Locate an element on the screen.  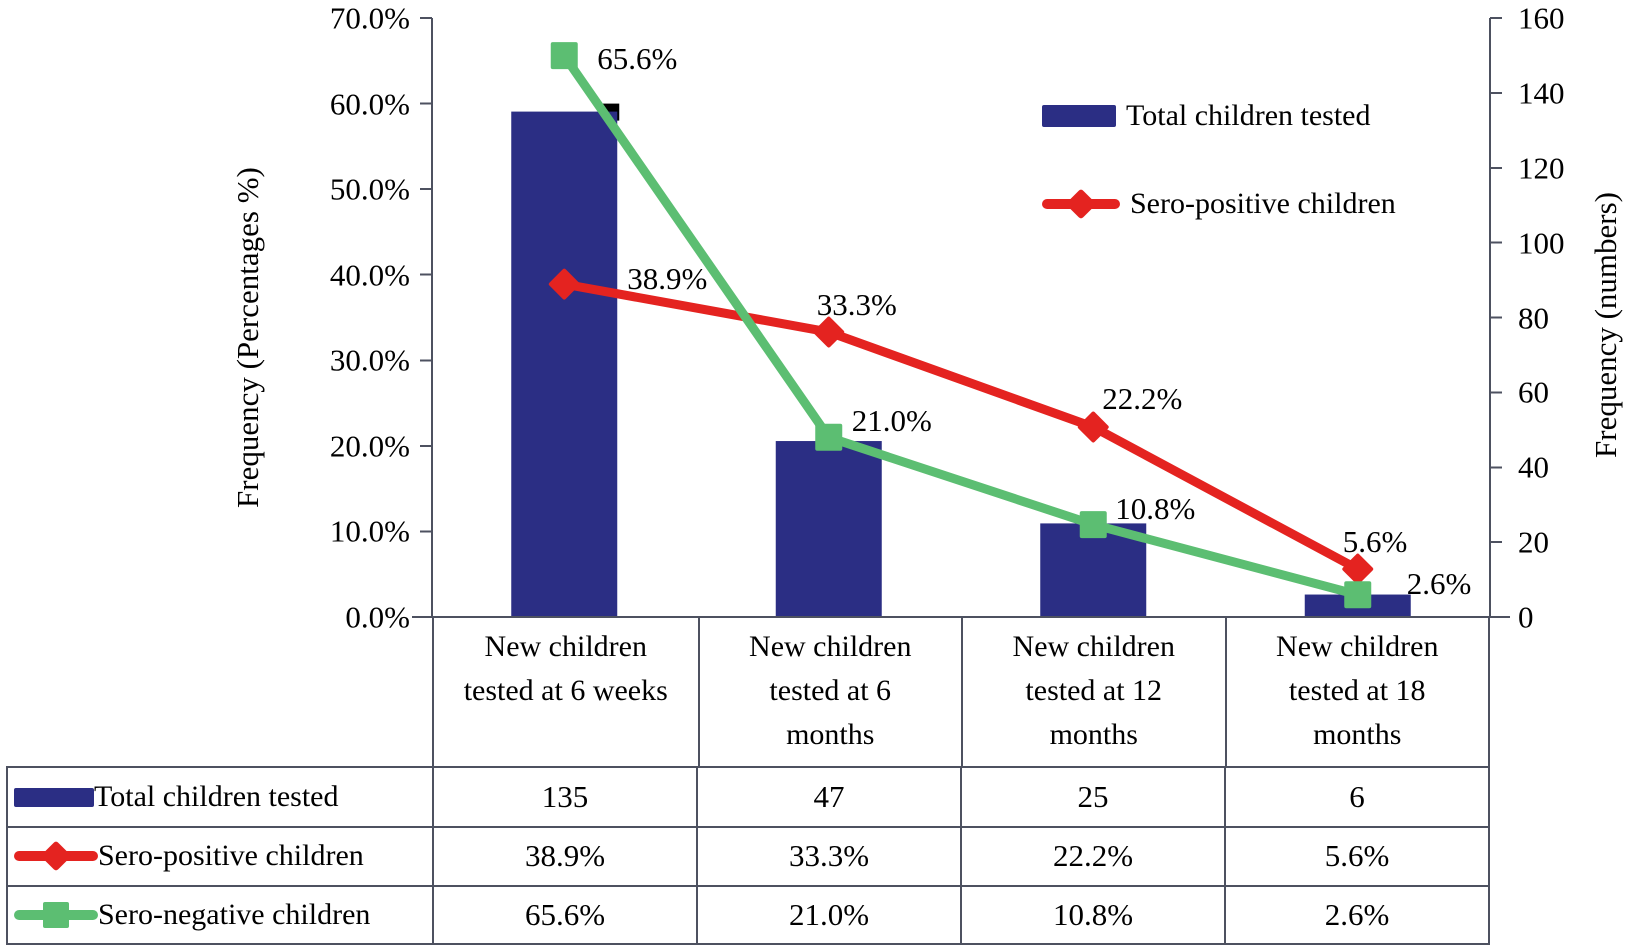
table-row-label-text: Total children tested is located at coordinates (216, 796).